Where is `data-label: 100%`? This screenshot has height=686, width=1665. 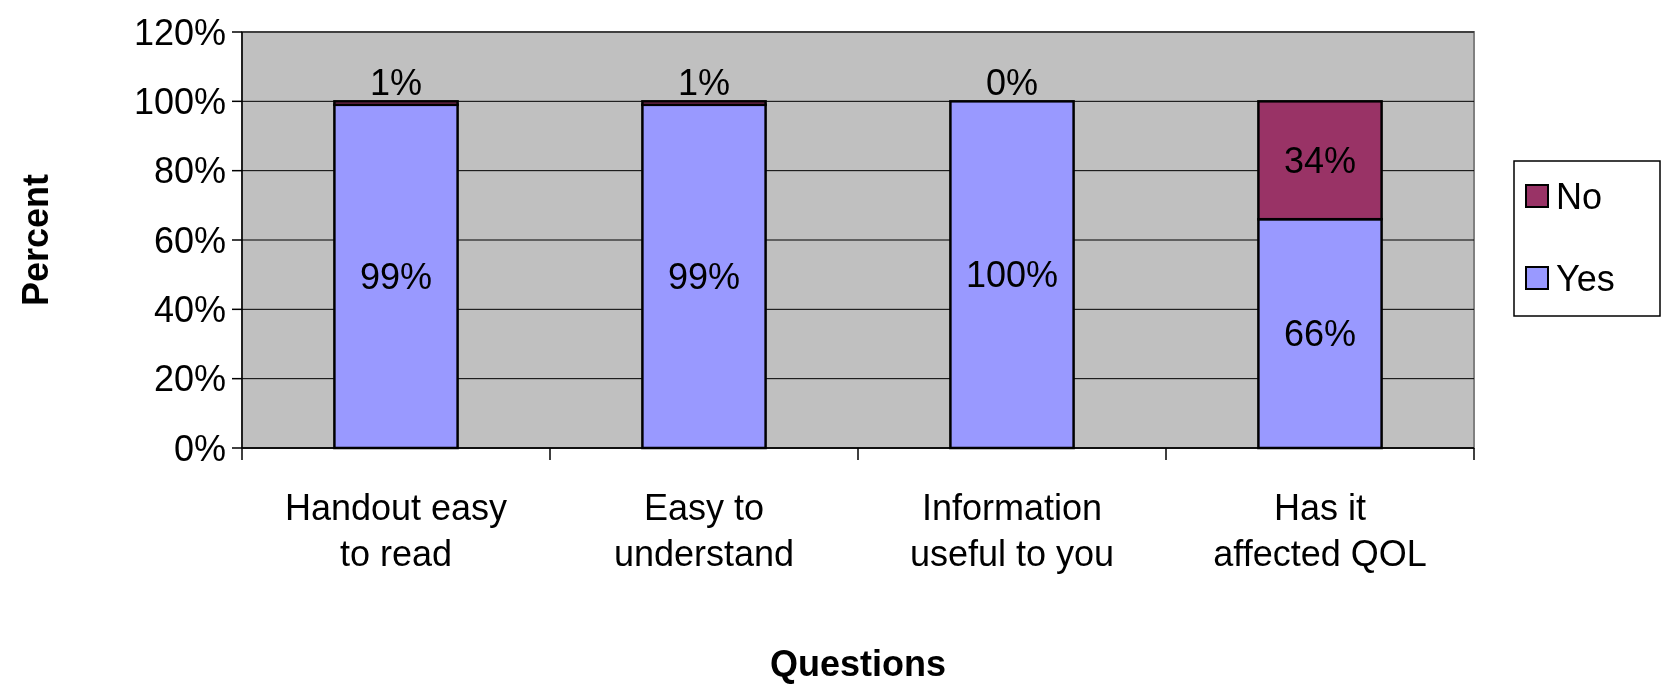 data-label: 100% is located at coordinates (1012, 275).